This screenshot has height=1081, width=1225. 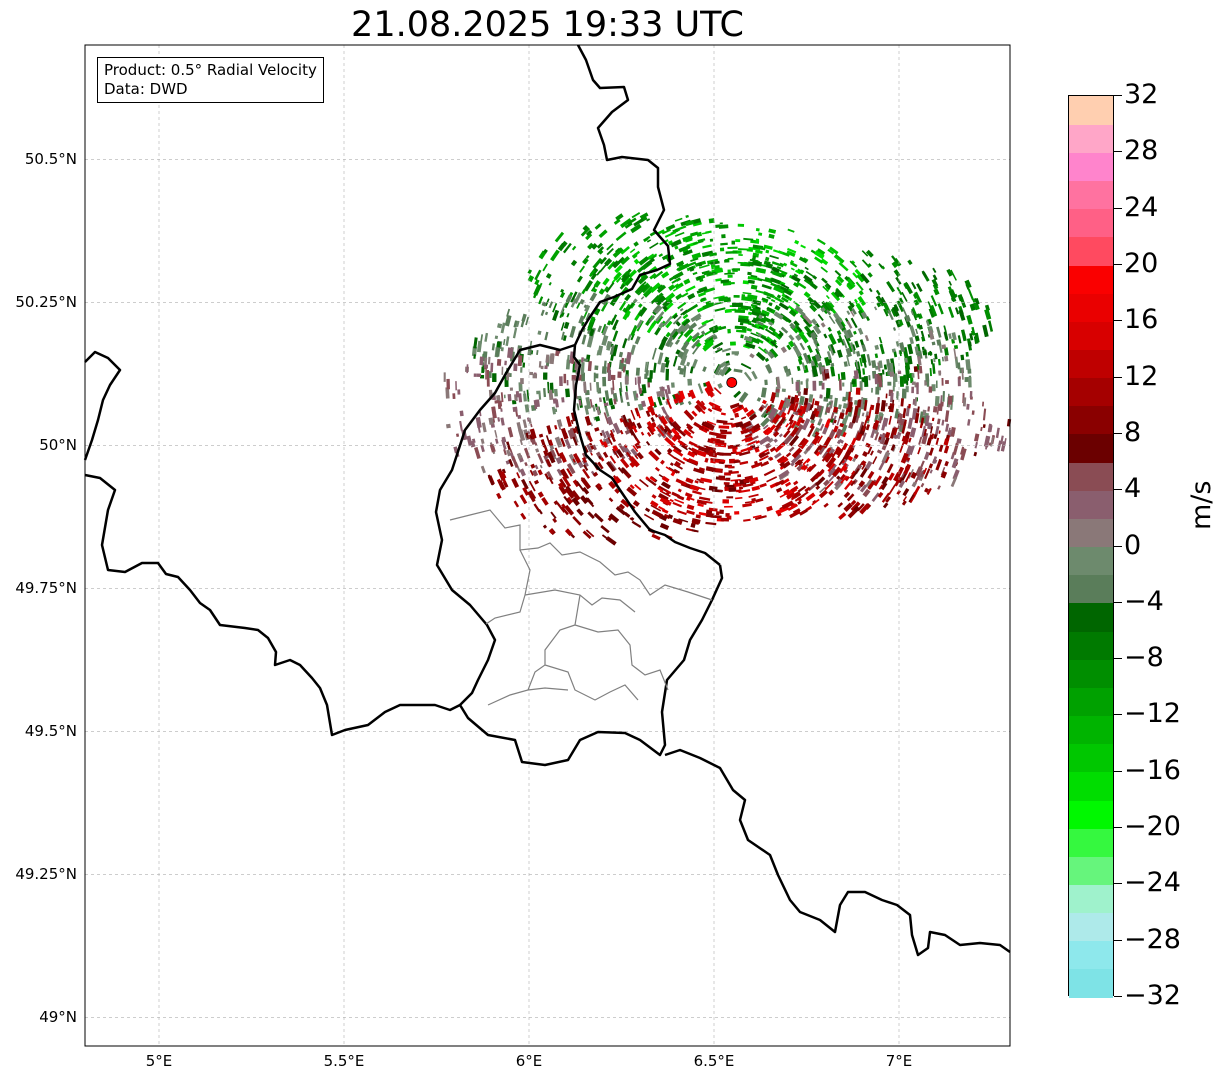 I want to click on lat-tick-label: 49.75°N, so click(x=46, y=588).